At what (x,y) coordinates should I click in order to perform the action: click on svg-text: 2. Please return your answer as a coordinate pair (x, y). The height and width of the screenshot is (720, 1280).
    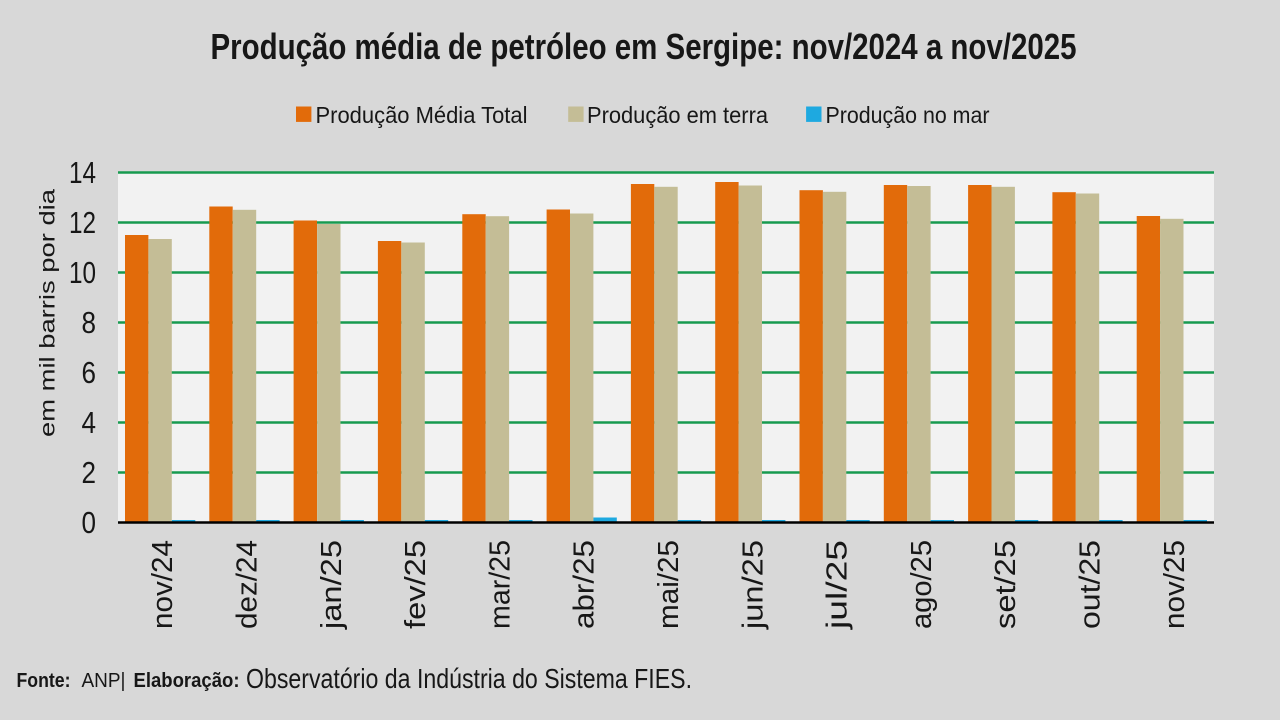
    Looking at the image, I should click on (89, 472).